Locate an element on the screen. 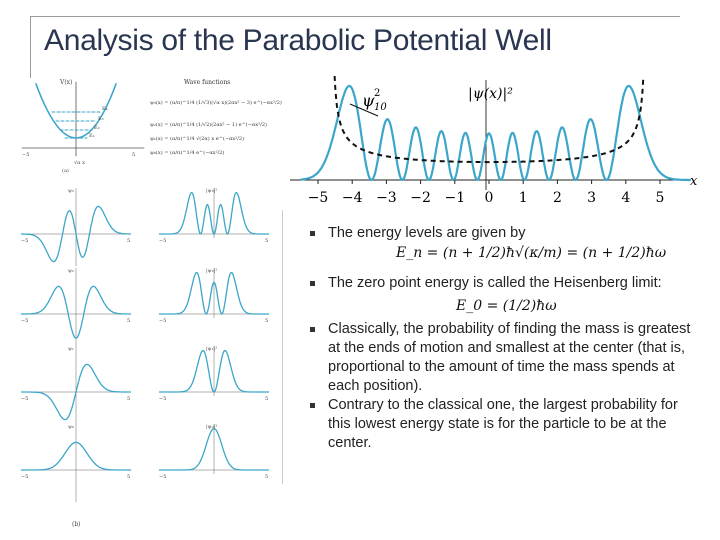  small-plot-label: |ψ₀|² is located at coordinates (211, 427).